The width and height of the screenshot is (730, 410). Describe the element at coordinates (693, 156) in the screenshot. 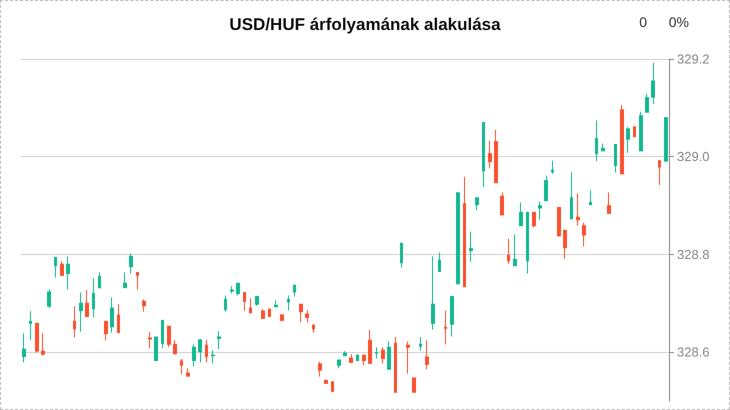

I see `y-tick-label: 329.0` at that location.